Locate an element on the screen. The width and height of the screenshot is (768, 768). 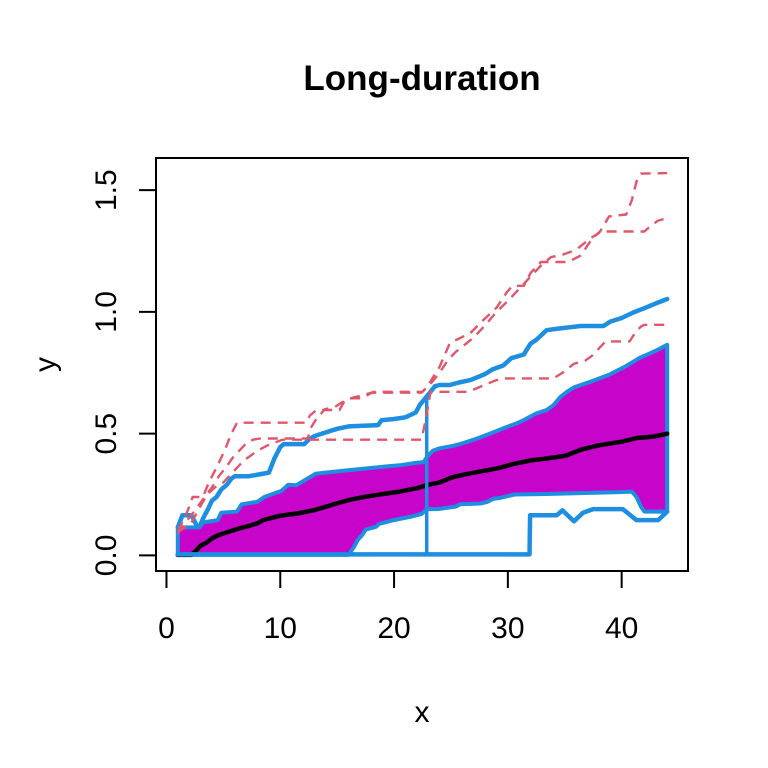
x-tick-label: 20 is located at coordinates (393, 628).